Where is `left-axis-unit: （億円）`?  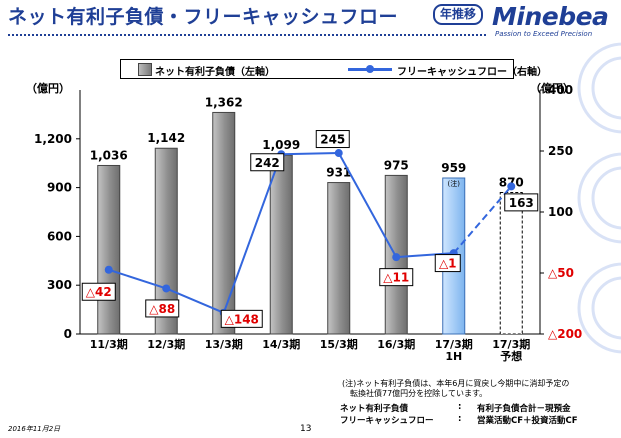
left-axis-unit: （億円） is located at coordinates (48, 88).